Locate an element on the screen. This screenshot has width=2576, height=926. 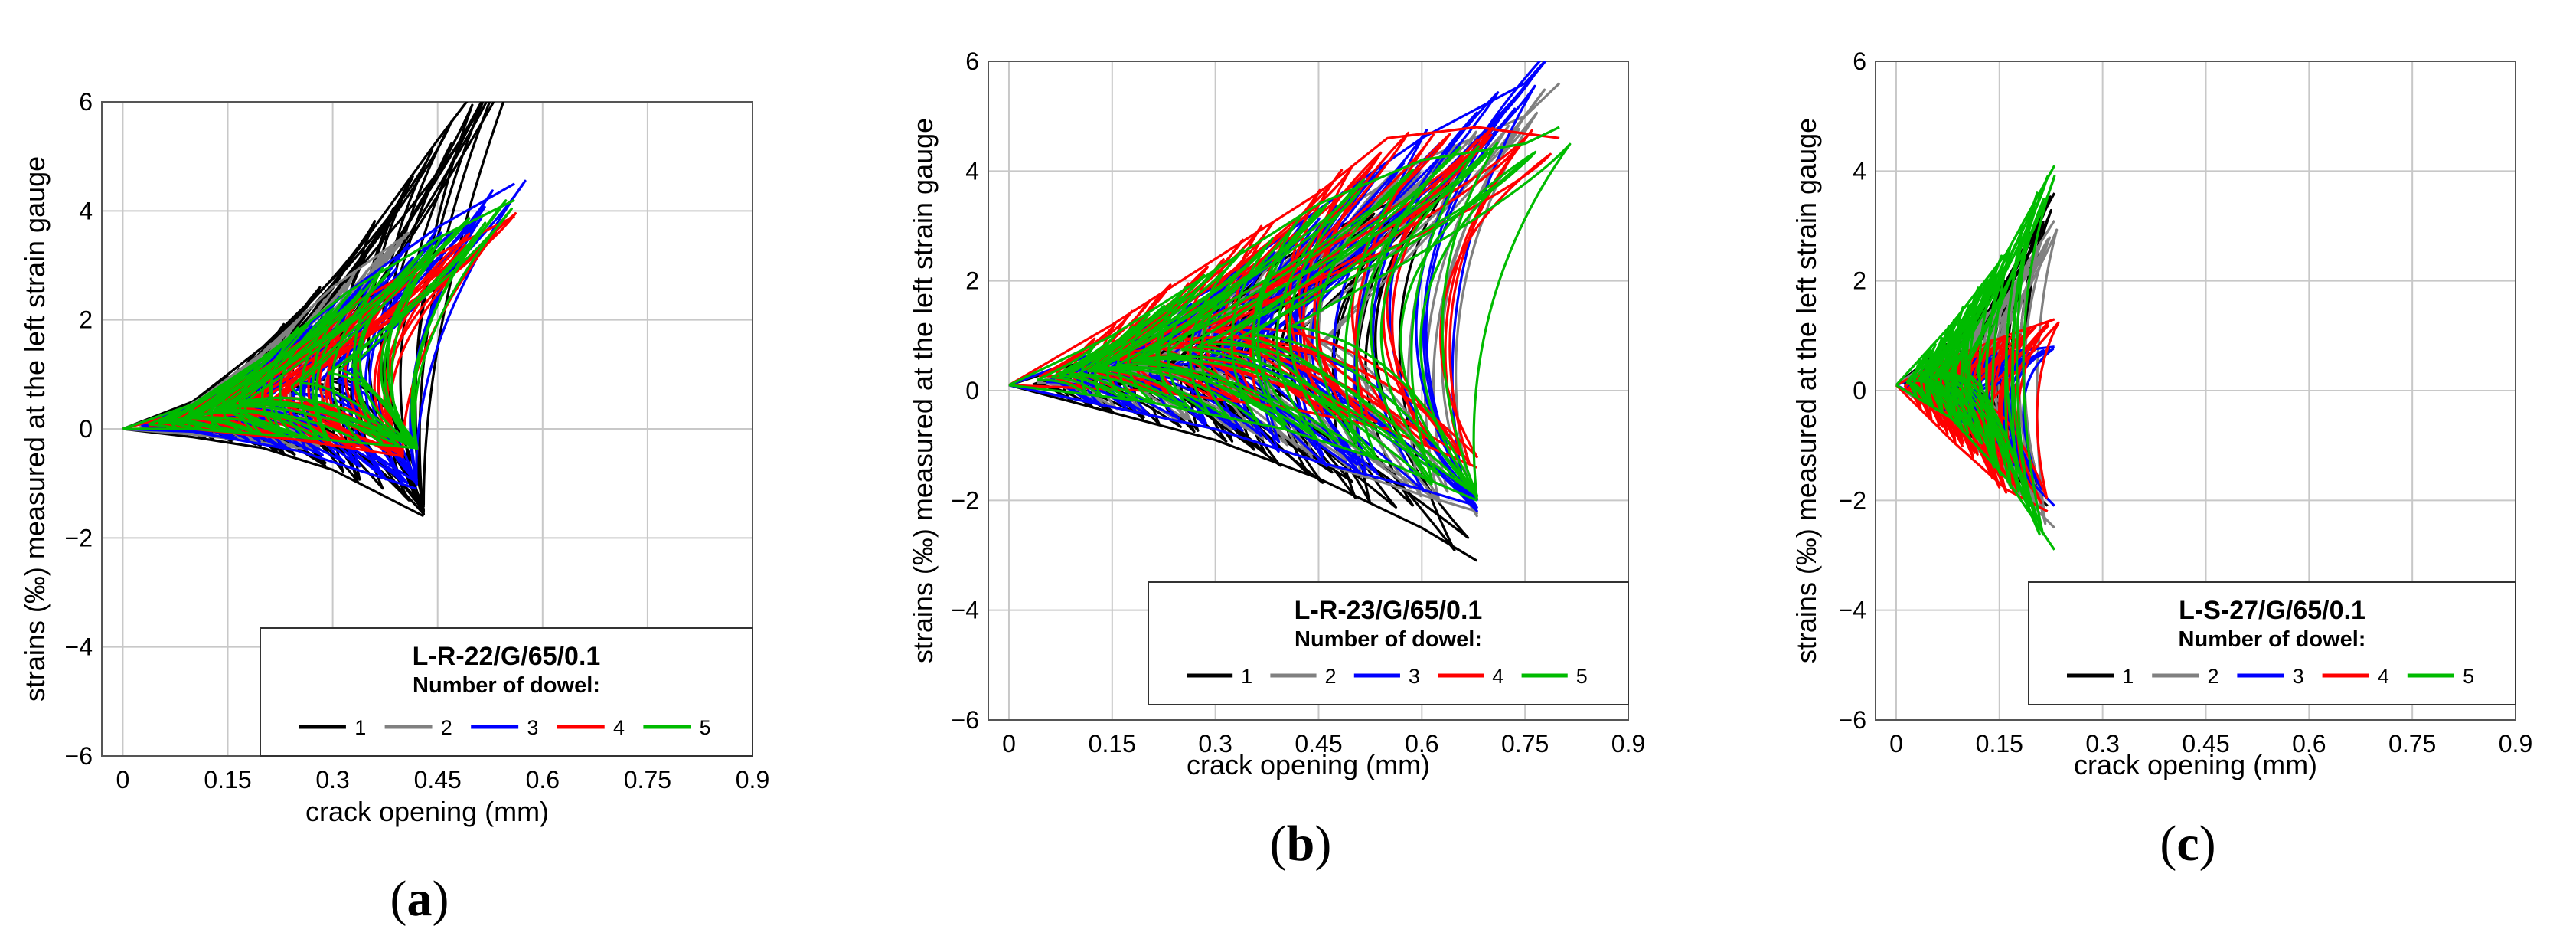
panel-label: (a) is located at coordinates (419, 898).